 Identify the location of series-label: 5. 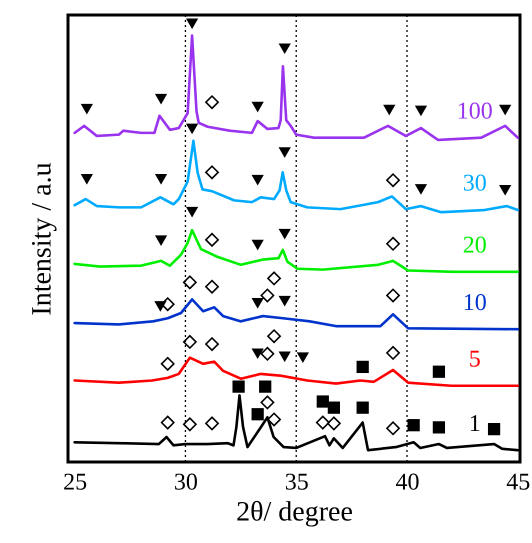
(474, 359).